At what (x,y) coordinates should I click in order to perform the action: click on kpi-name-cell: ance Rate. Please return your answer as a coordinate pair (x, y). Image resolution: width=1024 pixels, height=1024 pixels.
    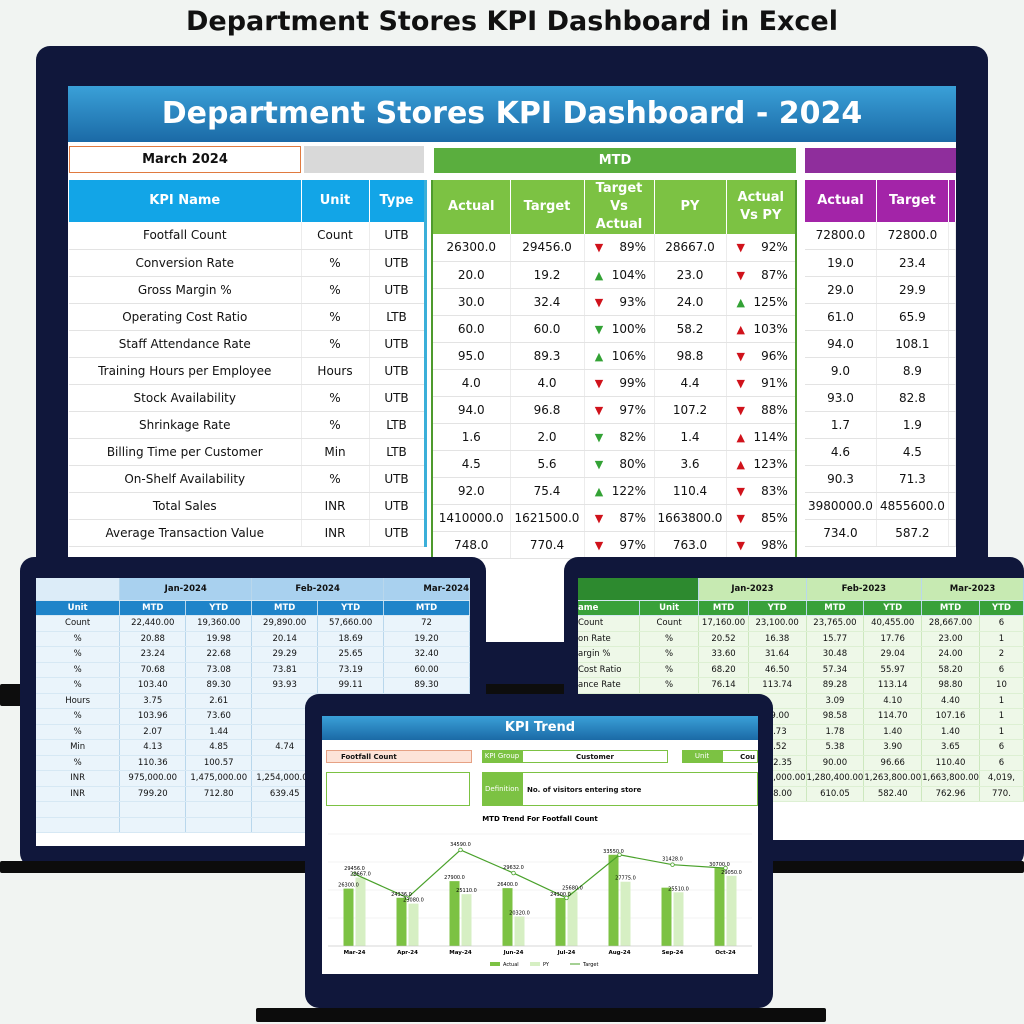
    Looking at the image, I should click on (609, 685).